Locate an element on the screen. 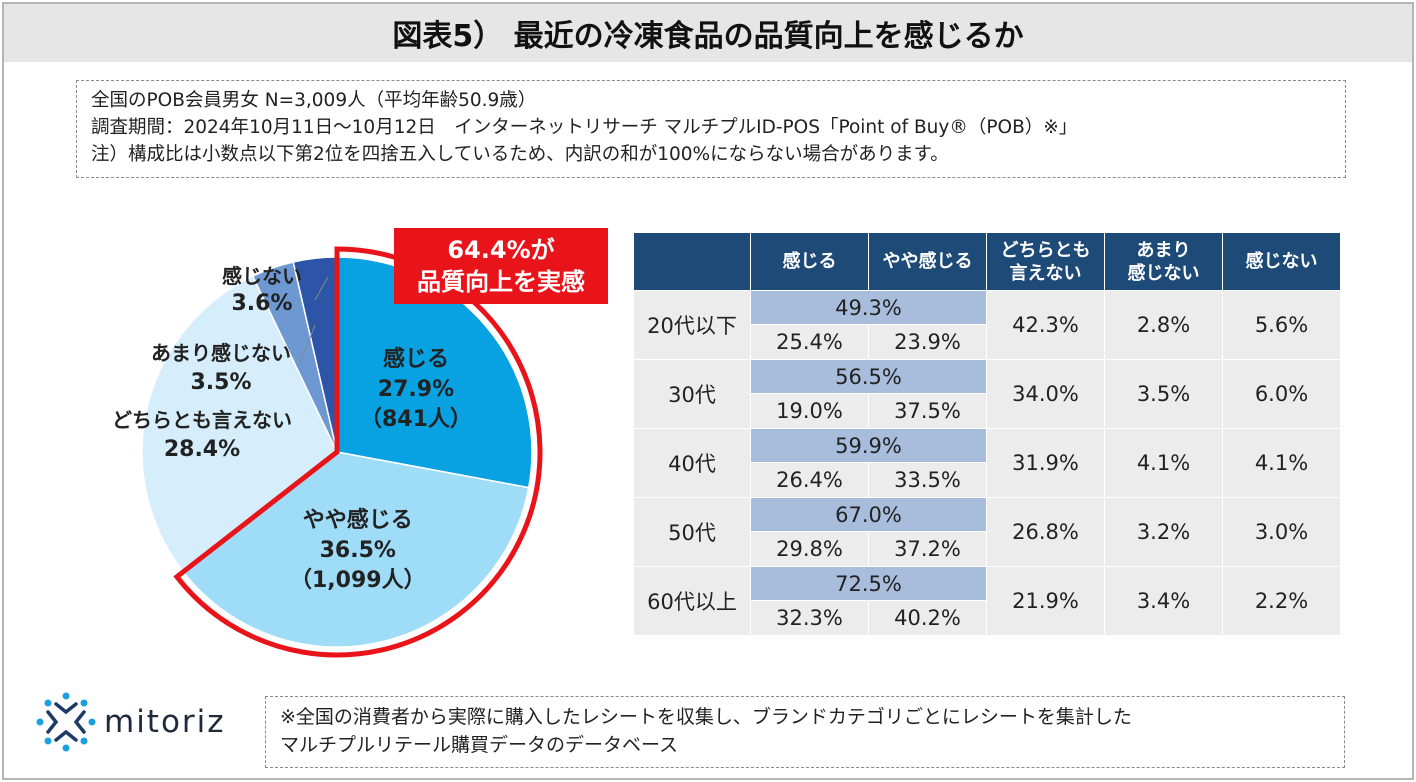 The width and height of the screenshot is (1416, 782). label-kanjinai-name: 感じない is located at coordinates (262, 276).